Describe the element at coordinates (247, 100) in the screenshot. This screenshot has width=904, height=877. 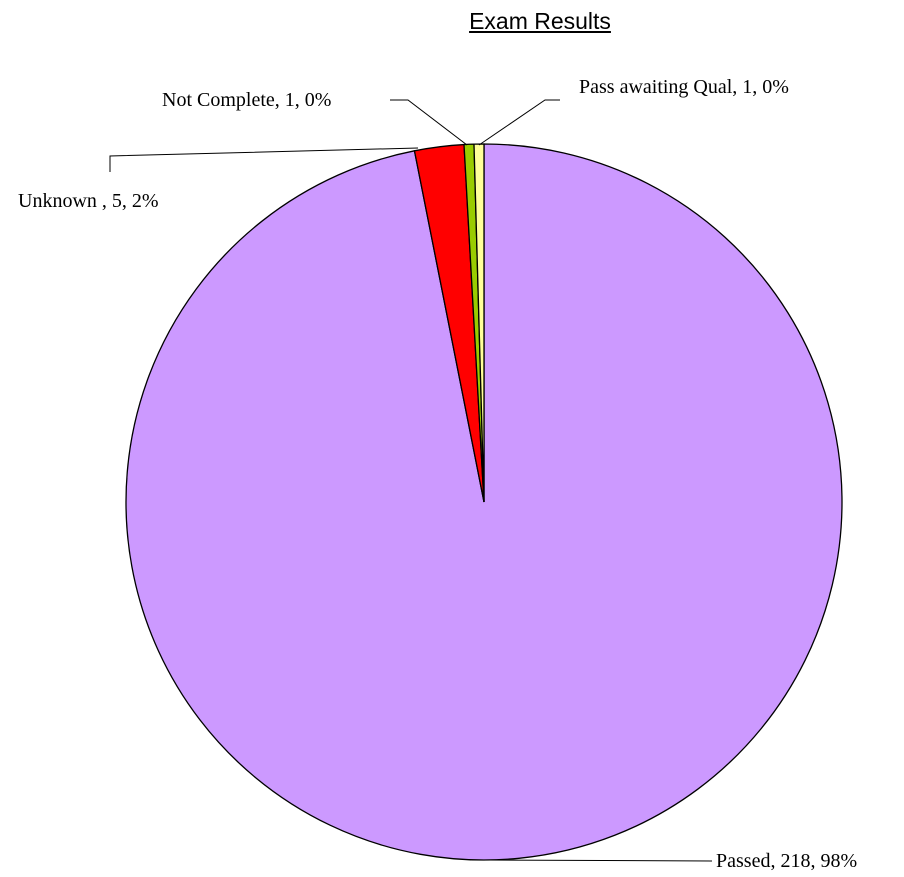
I see `data-label: Not Complete, 1, 0%` at that location.